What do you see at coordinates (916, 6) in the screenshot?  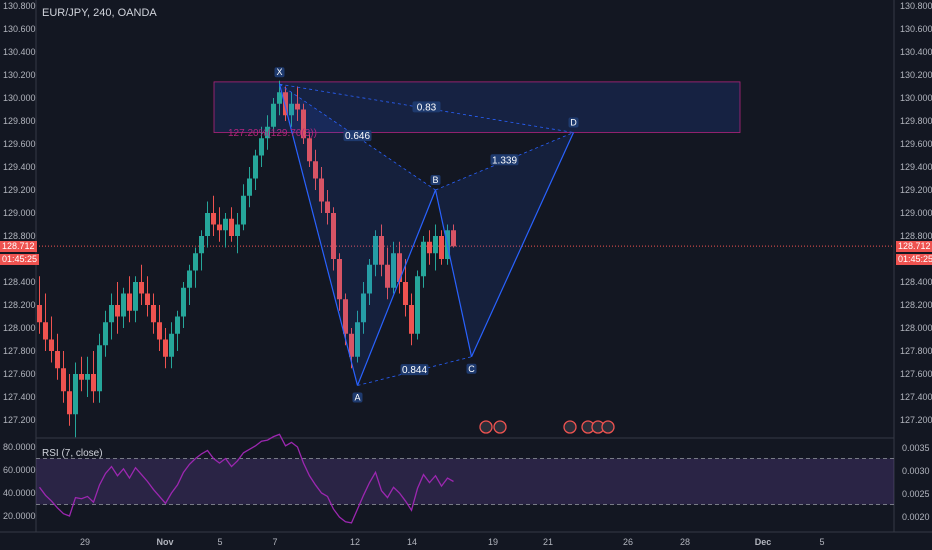 I see `y-tick-right: 130.800` at bounding box center [916, 6].